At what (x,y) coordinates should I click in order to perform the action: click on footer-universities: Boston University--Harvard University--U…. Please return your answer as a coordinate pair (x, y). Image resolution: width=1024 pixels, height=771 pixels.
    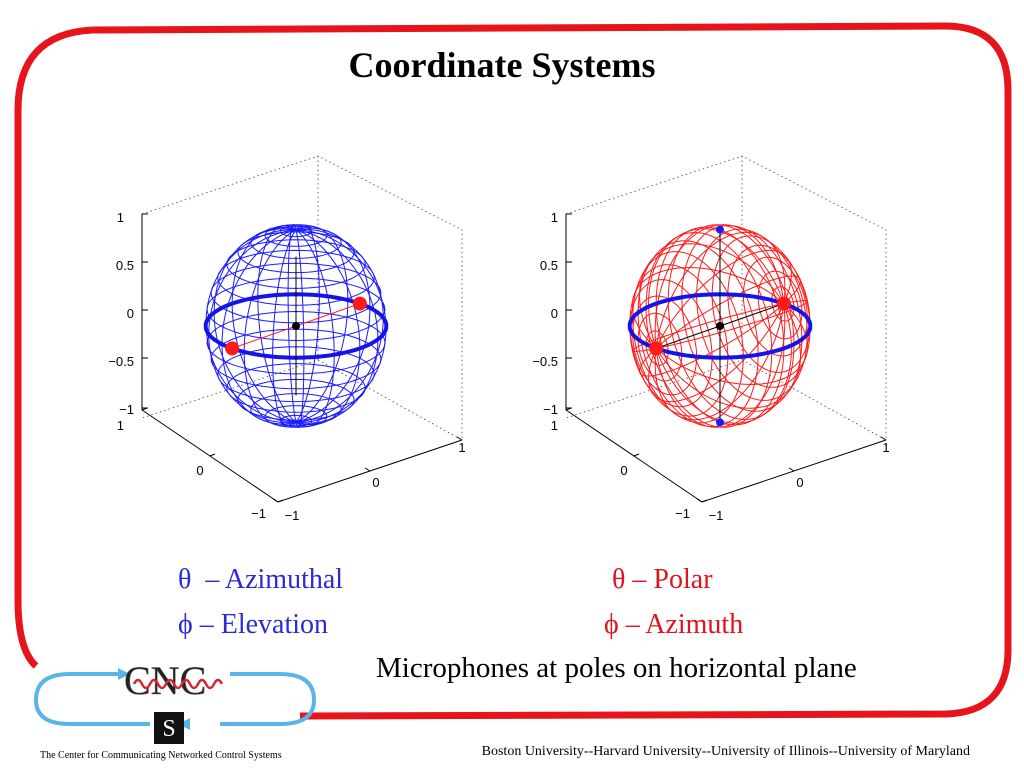
    Looking at the image, I should click on (725, 751).